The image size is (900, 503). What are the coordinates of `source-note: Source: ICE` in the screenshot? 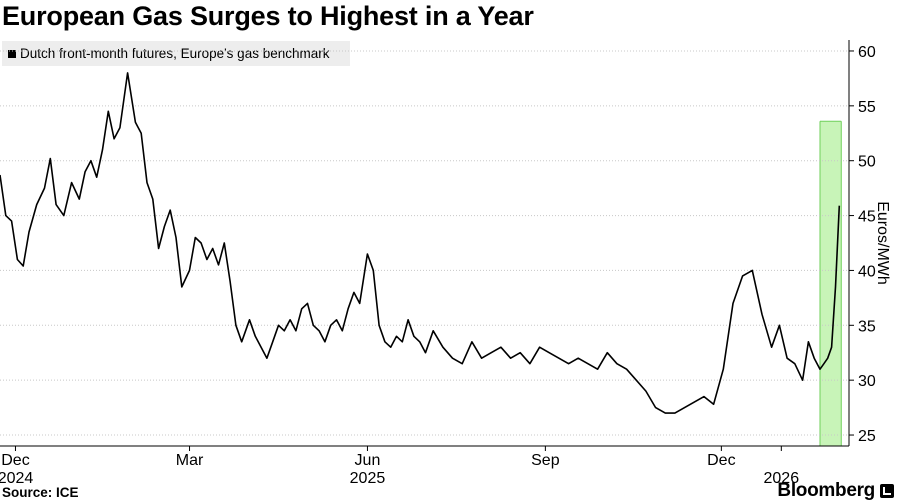 It's located at (40, 492).